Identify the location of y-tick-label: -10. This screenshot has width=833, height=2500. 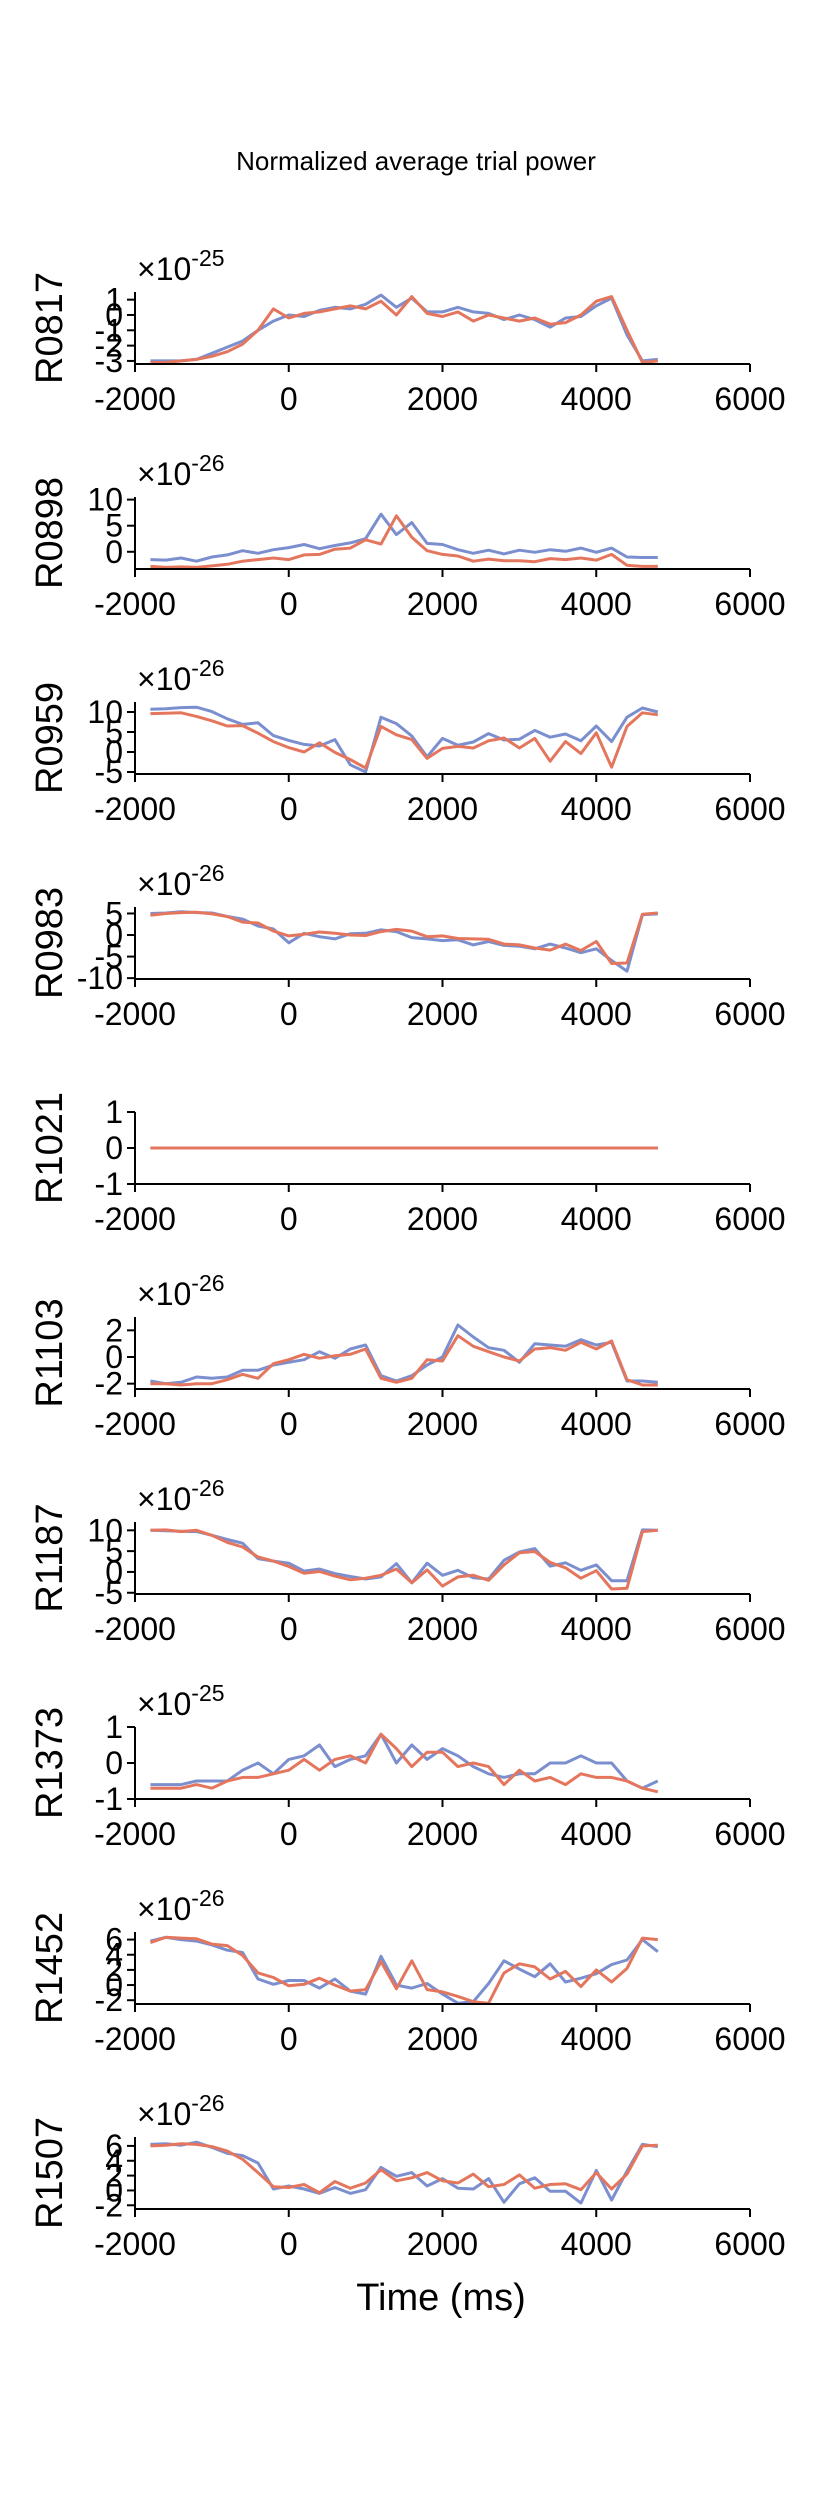
(100, 978).